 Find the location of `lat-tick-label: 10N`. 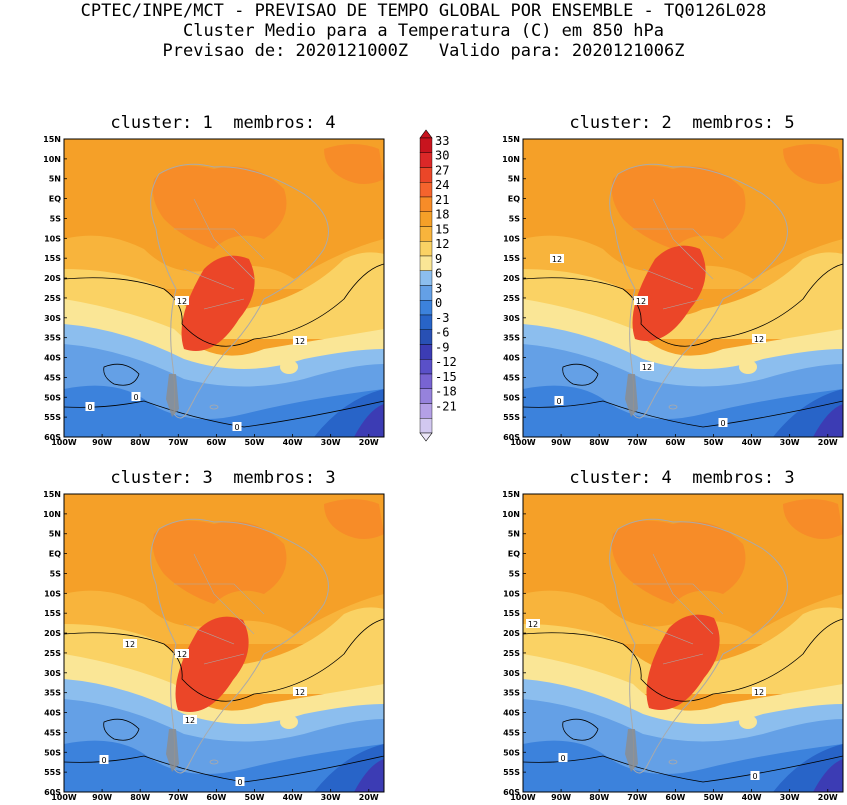

lat-tick-label: 10N is located at coordinates (511, 159).